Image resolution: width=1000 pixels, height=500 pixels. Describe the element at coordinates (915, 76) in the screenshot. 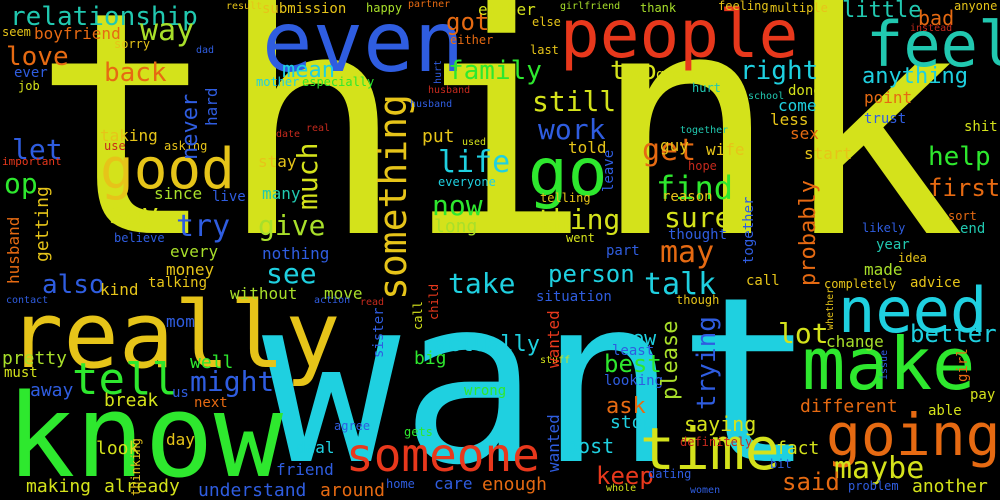

I see `word-anything: anything` at that location.